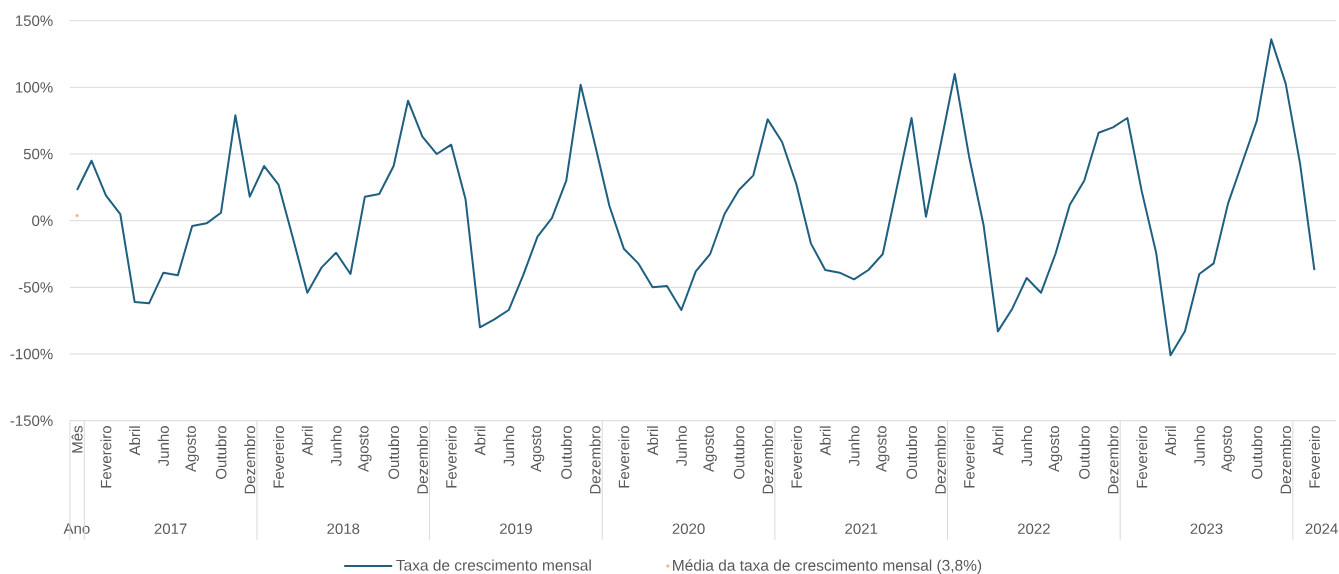  Describe the element at coordinates (34, 87) in the screenshot. I see `y-tick-label: 100%` at that location.